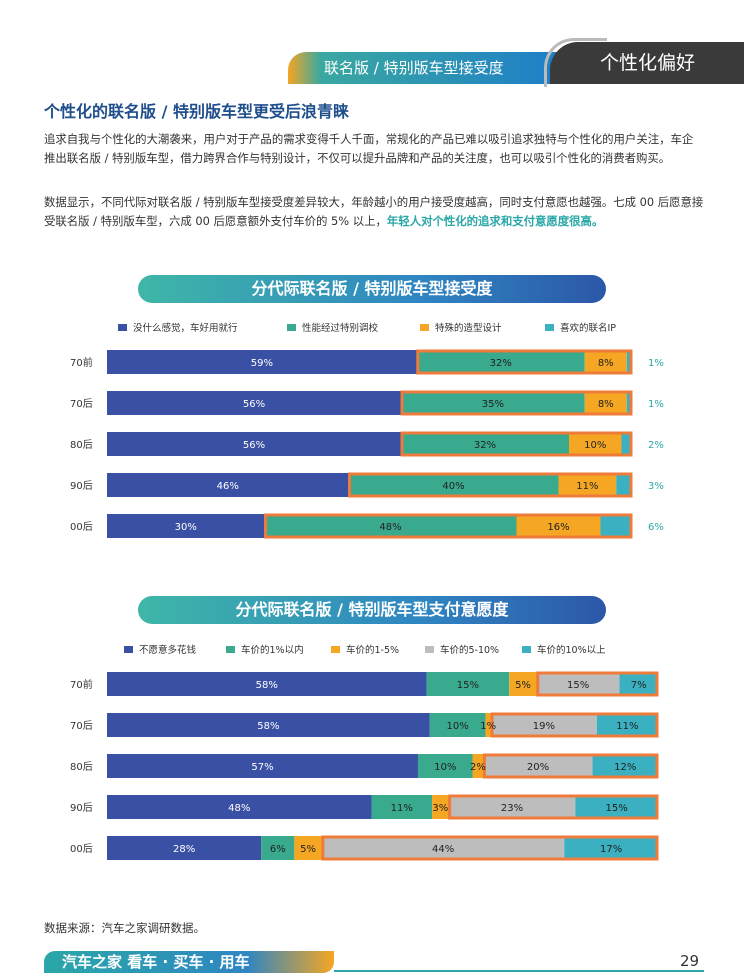 This screenshot has height=979, width=744. I want to click on data-label: 57%, so click(262, 767).